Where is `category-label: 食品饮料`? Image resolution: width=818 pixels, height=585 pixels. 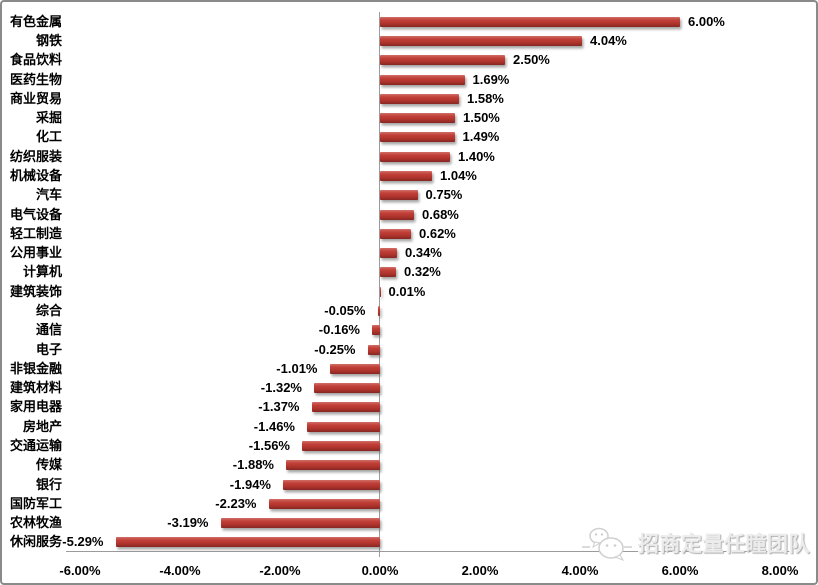 category-label: 食品饮料 is located at coordinates (35, 60).